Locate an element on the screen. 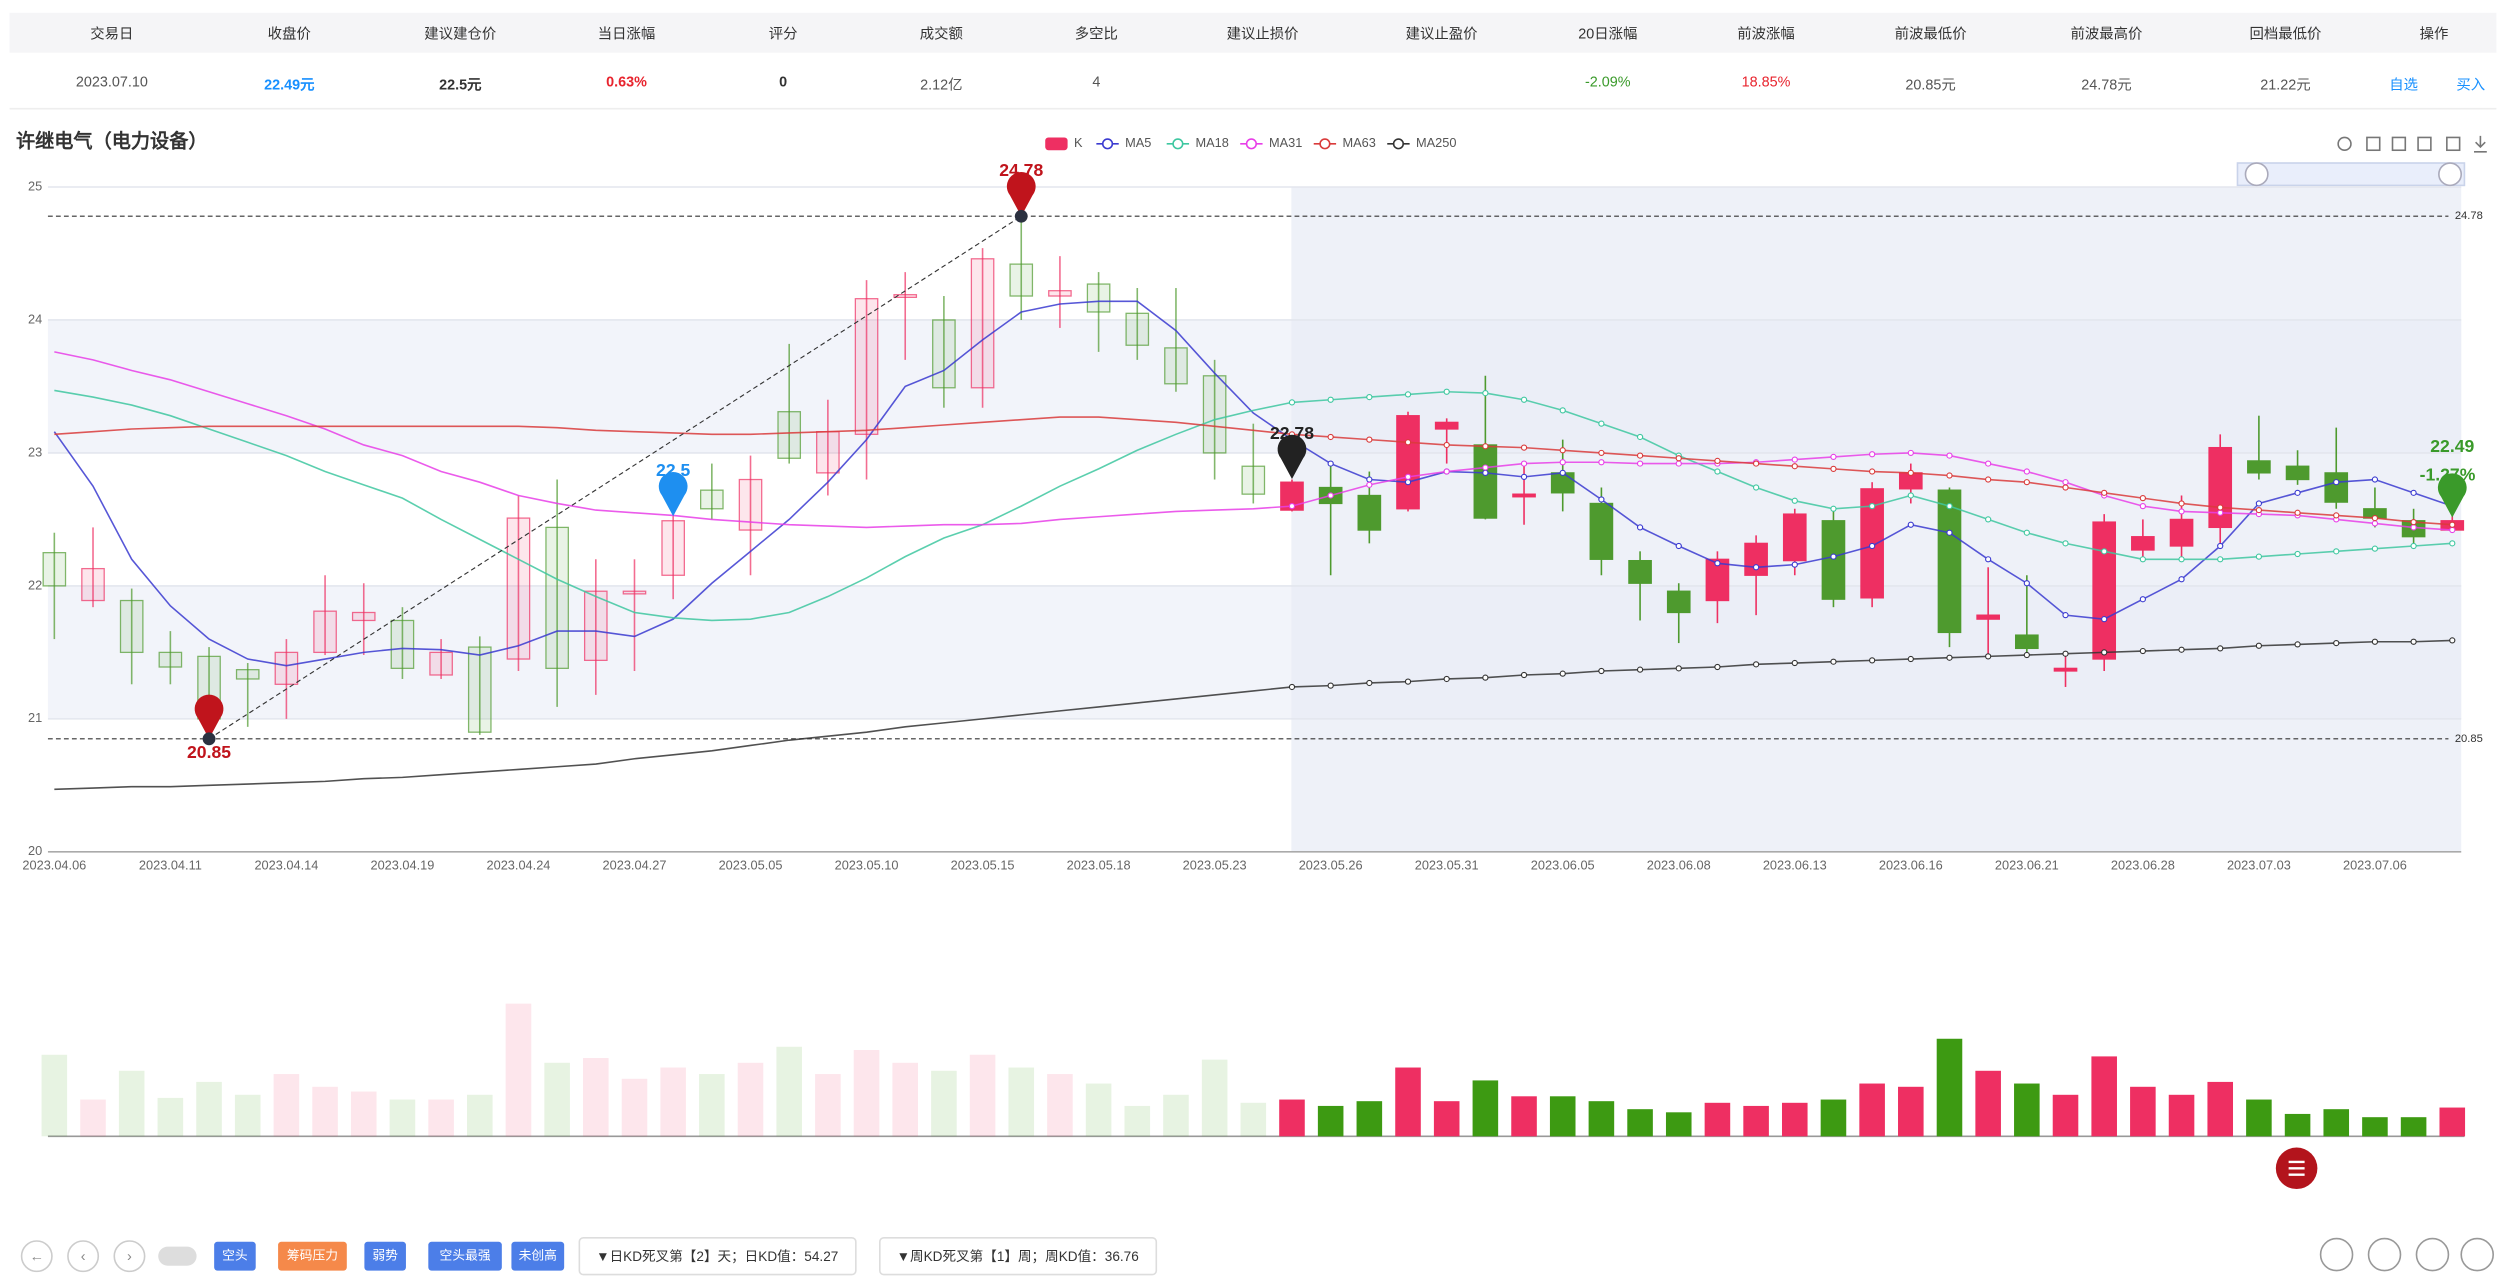  tool-restore is located at coordinates (2424, 144).